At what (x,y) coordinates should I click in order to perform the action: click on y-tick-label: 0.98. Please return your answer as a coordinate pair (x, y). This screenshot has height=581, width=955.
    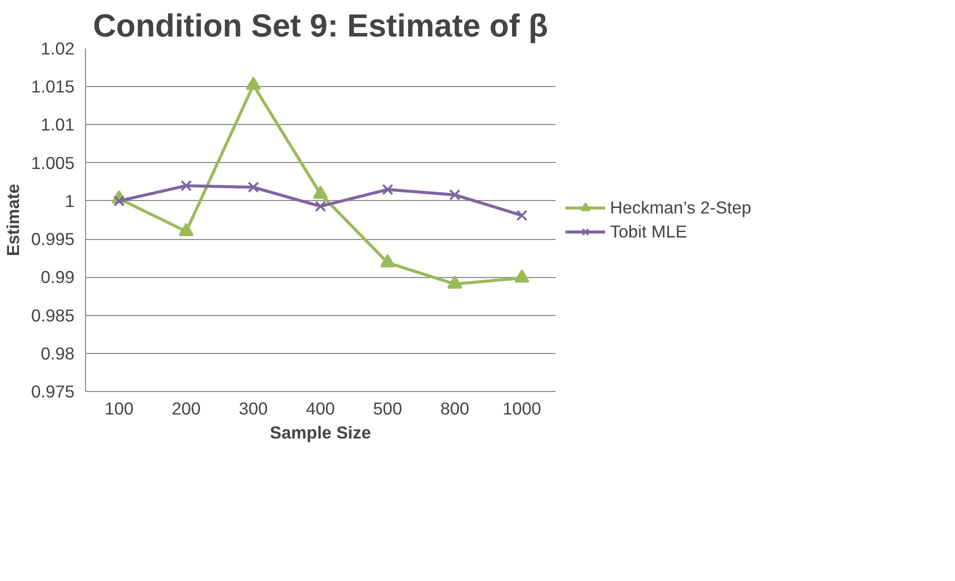
    Looking at the image, I should click on (57, 353).